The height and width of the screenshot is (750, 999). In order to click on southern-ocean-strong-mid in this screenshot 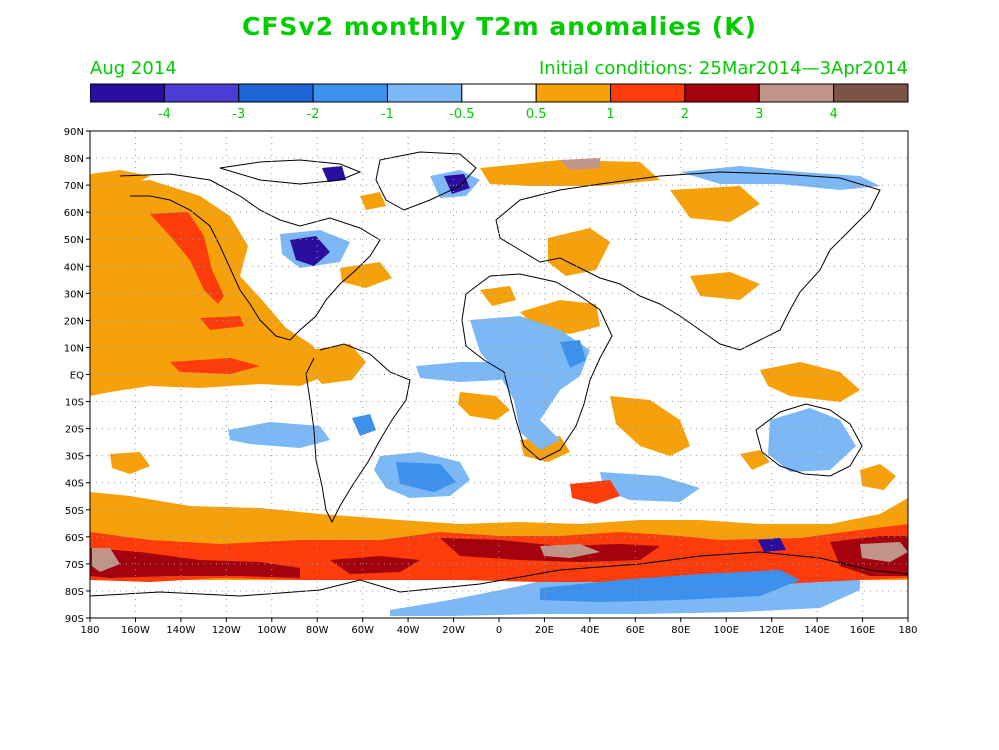, I will do `click(375, 565)`.